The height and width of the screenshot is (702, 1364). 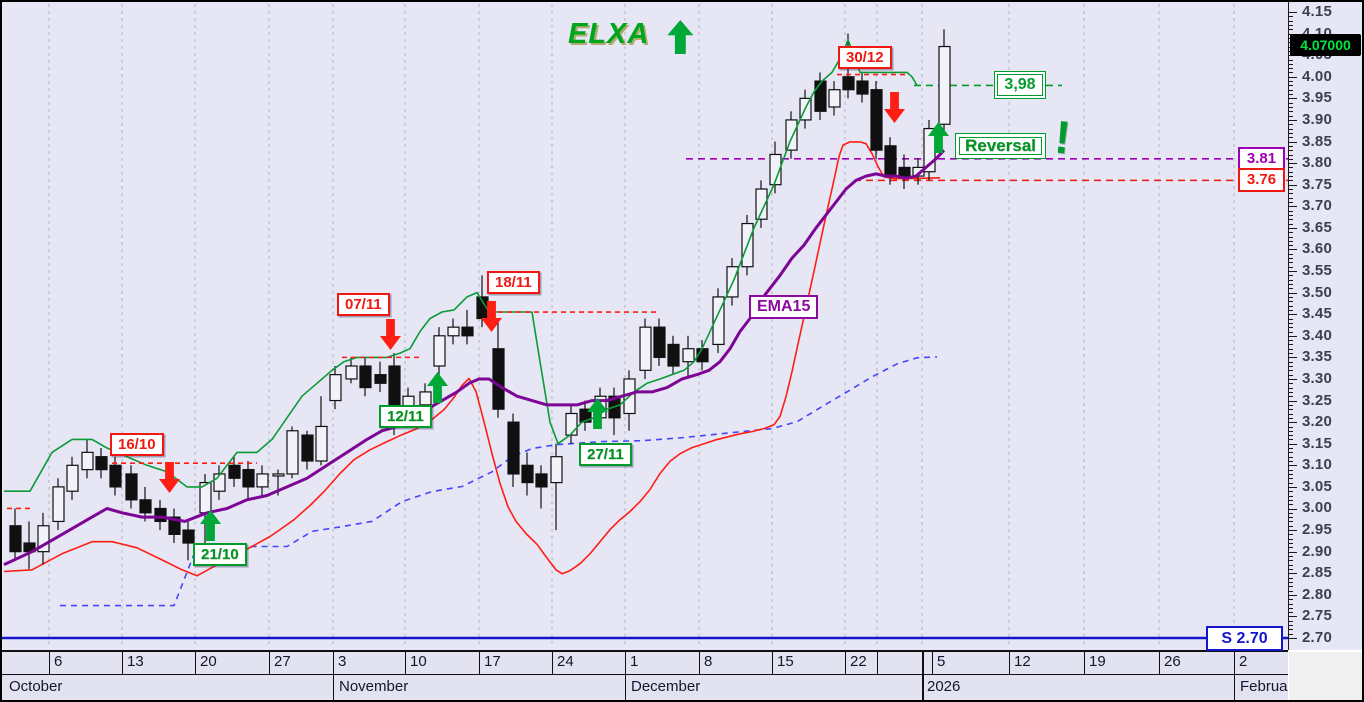 I want to click on ema15-label: EMA15, so click(x=784, y=307).